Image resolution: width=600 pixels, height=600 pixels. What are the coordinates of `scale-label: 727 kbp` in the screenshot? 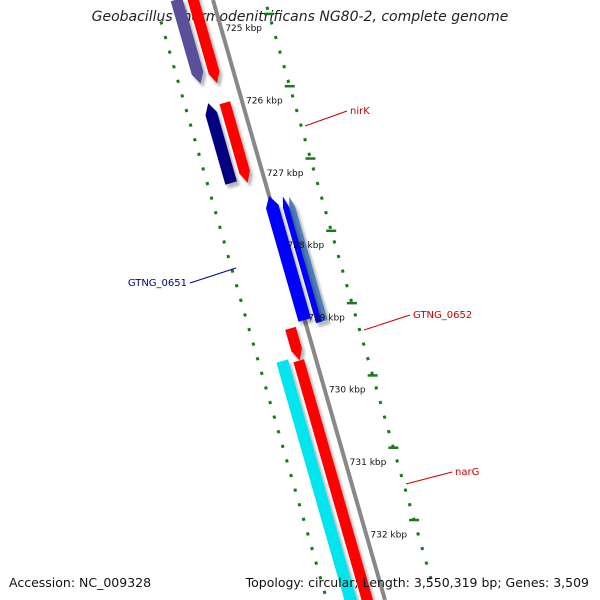 It's located at (285, 174).